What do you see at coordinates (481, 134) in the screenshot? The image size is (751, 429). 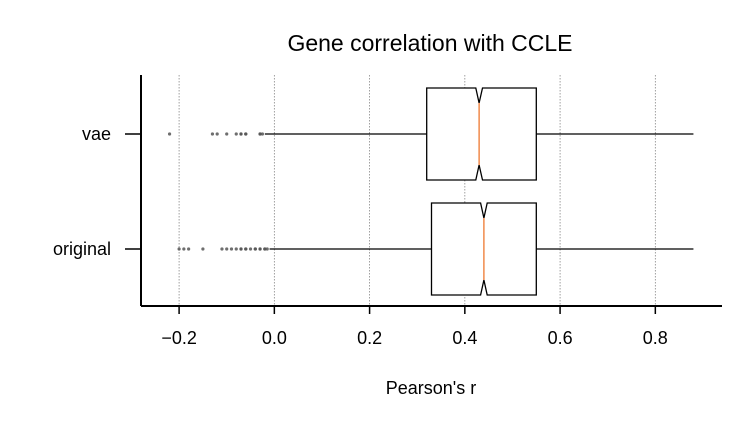 I see `box-body-vae` at bounding box center [481, 134].